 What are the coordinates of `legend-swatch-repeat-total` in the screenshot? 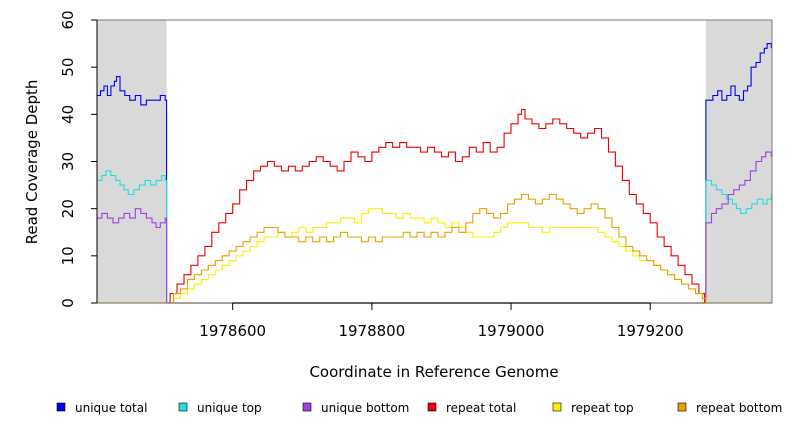 It's located at (432, 407).